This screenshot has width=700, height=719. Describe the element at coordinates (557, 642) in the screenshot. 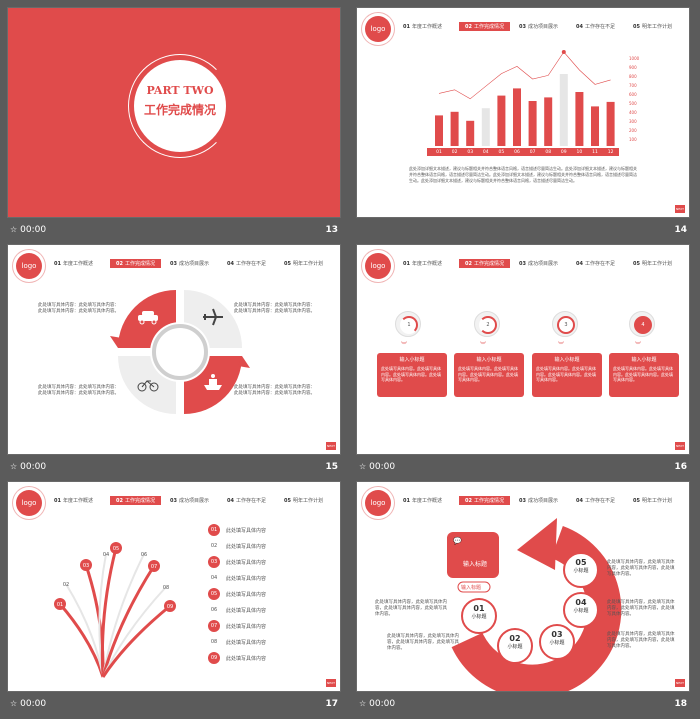

I see `circle-03: 03 小标题` at that location.